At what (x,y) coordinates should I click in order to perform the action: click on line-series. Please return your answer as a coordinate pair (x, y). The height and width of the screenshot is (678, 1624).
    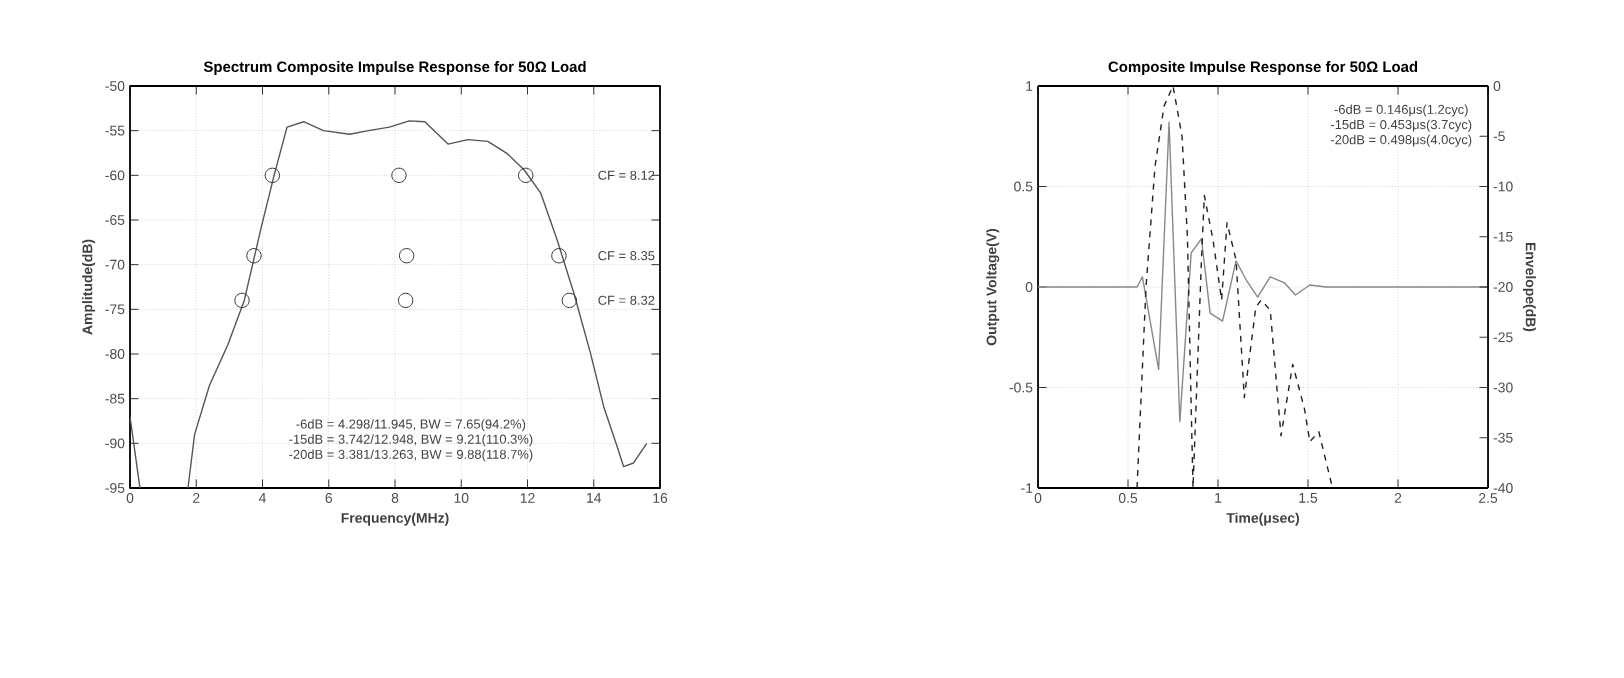
    Looking at the image, I should click on (1235, 287).